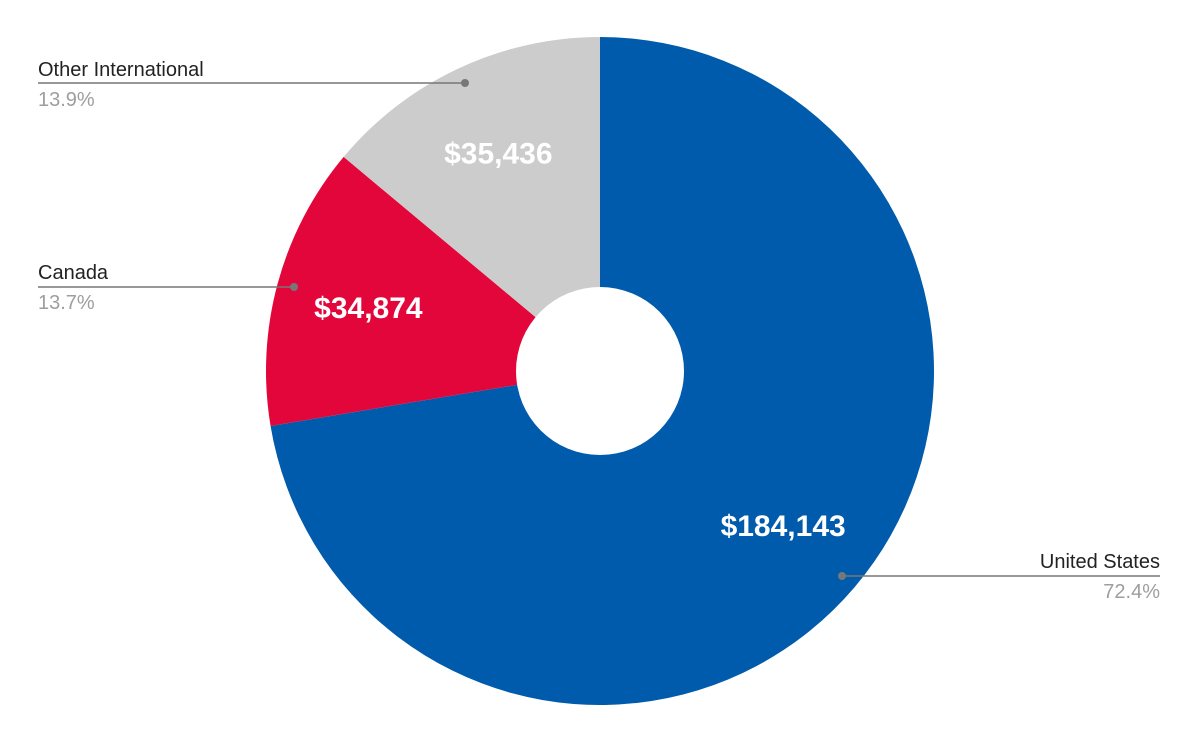  I want to click on category-label-united-states: United States, so click(1100, 562).